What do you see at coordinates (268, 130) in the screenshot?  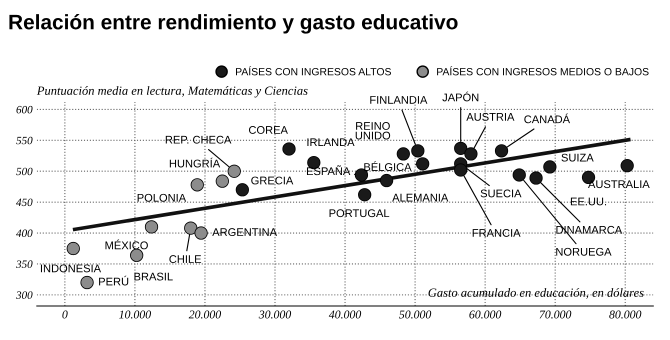 I see `annotation: COREA` at bounding box center [268, 130].